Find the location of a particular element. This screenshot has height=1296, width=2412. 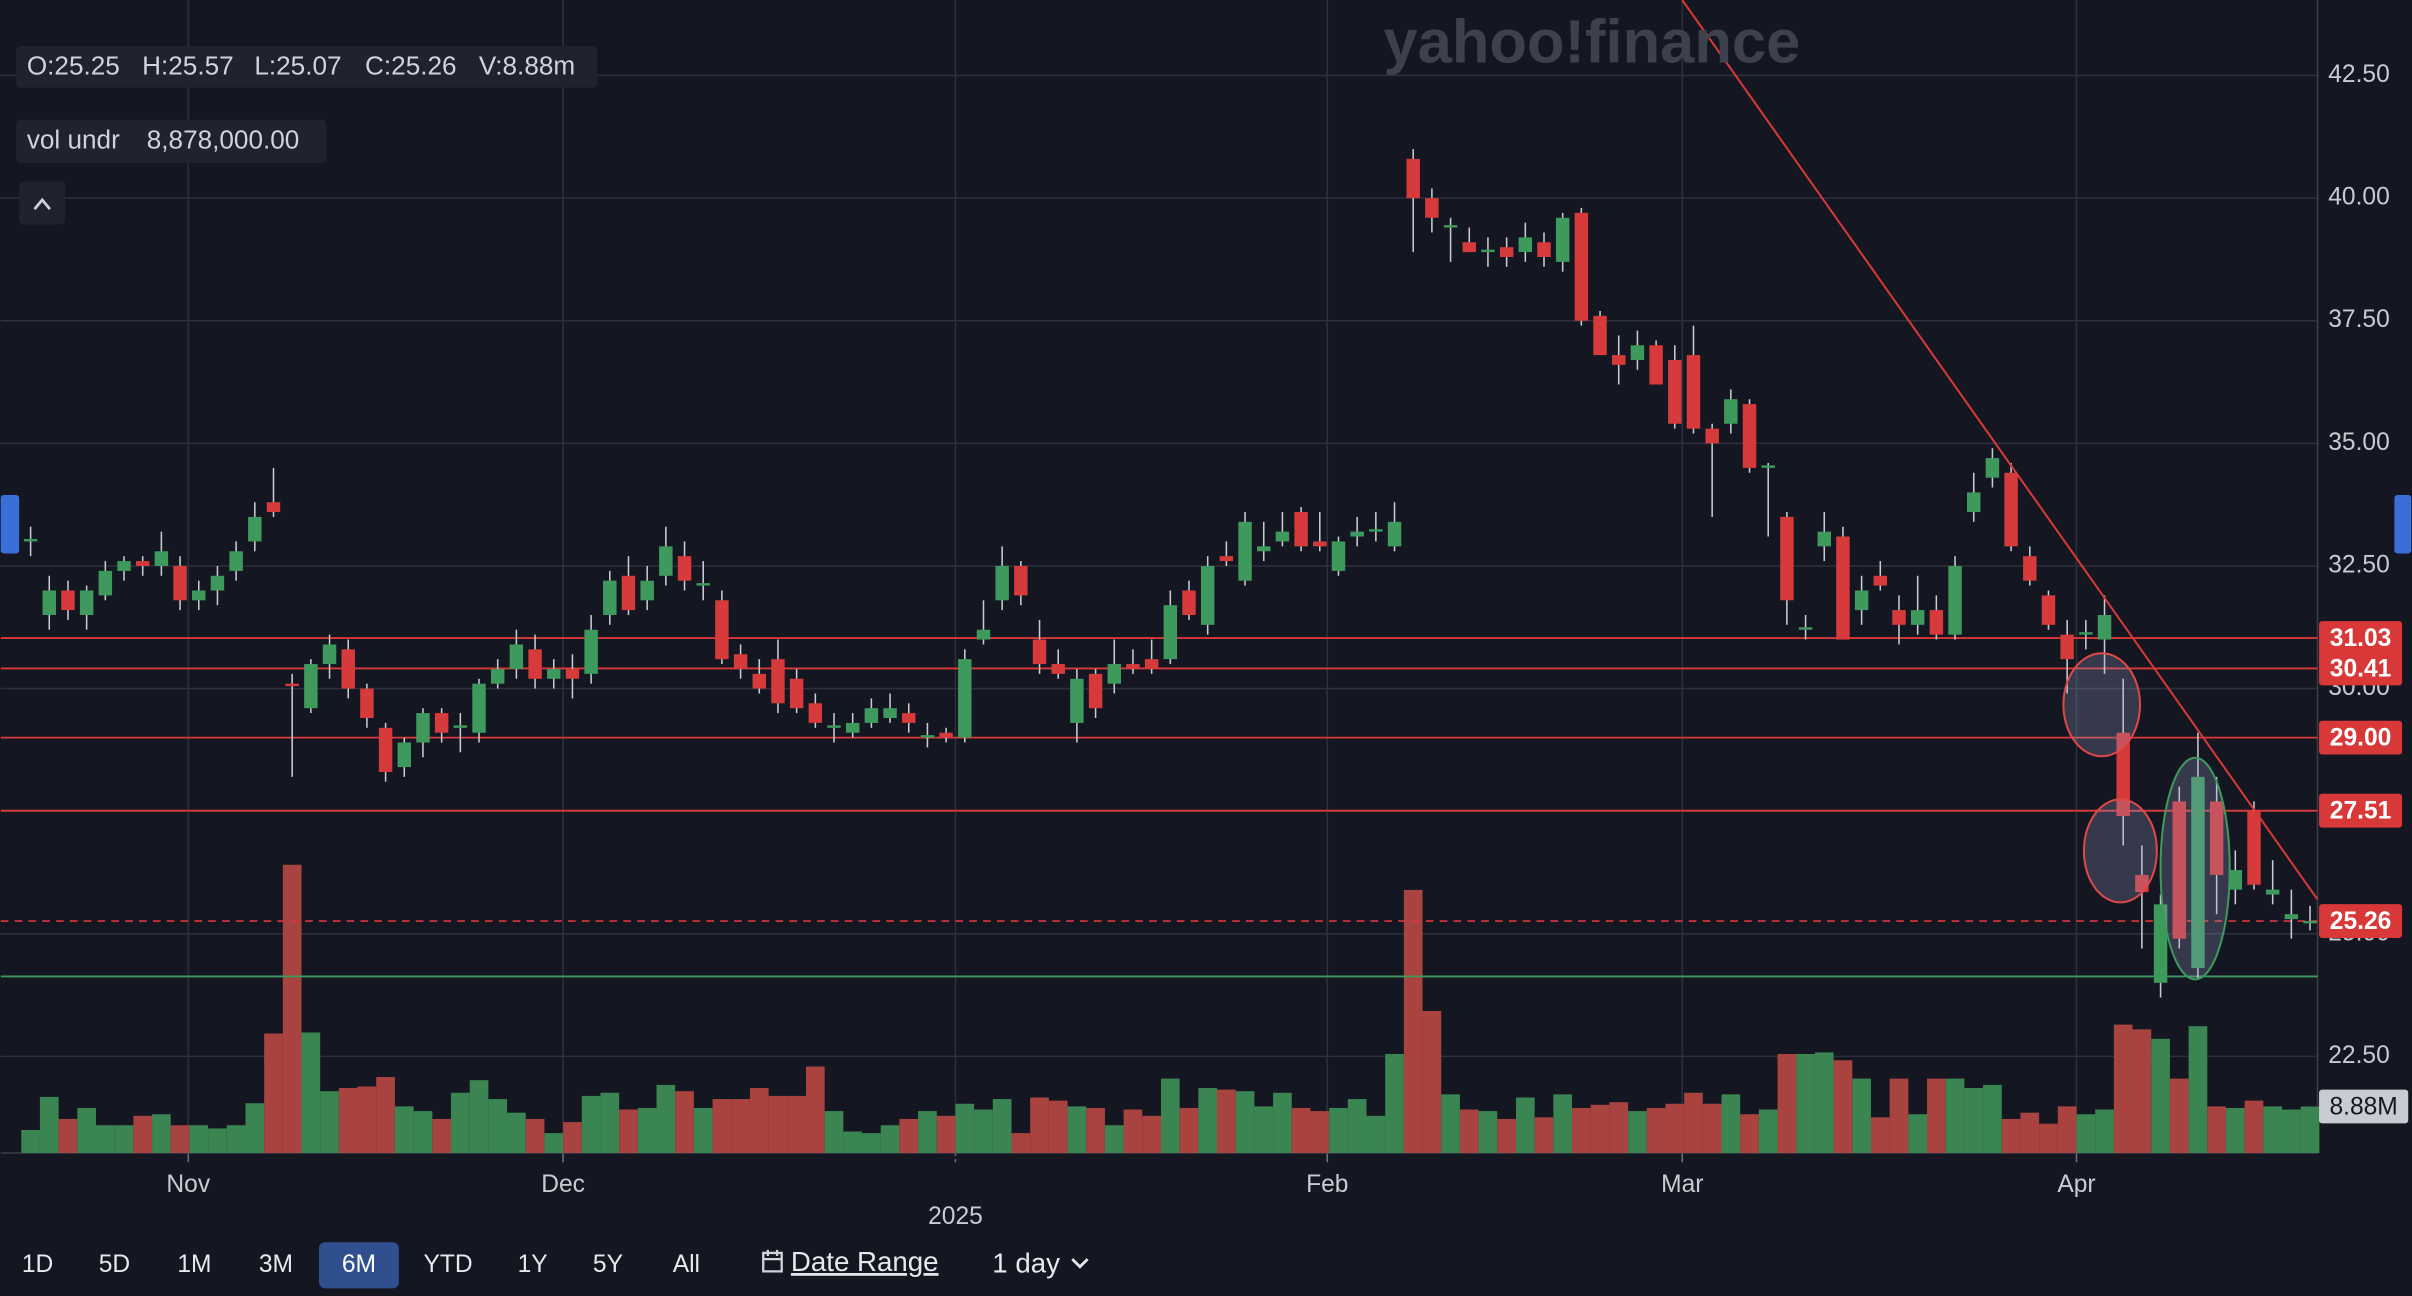

indicator-box is located at coordinates (171, 141).